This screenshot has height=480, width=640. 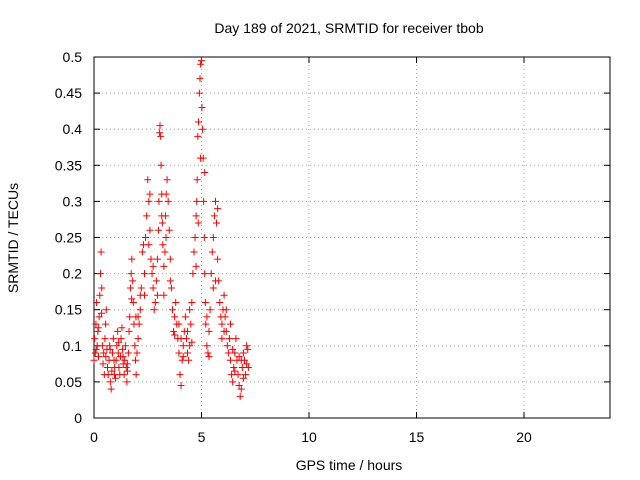 I want to click on y-tick-label: 0.35, so click(x=68, y=165).